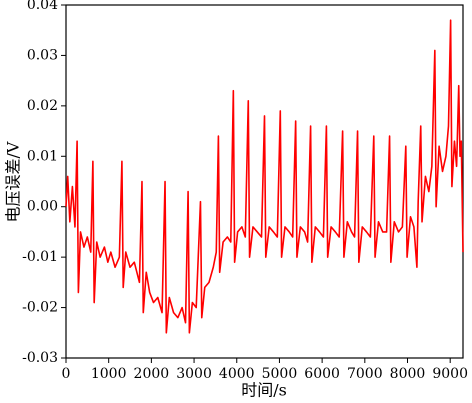 This screenshot has height=403, width=472. What do you see at coordinates (42, 106) in the screenshot?
I see `y-tick-label: 0.02` at bounding box center [42, 106].